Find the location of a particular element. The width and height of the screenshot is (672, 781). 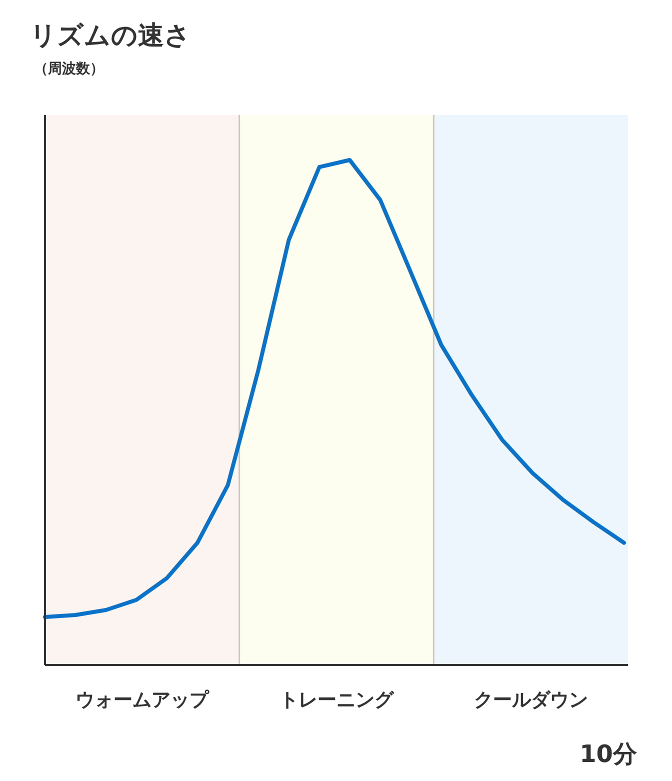

text: トレーニング is located at coordinates (337, 700).